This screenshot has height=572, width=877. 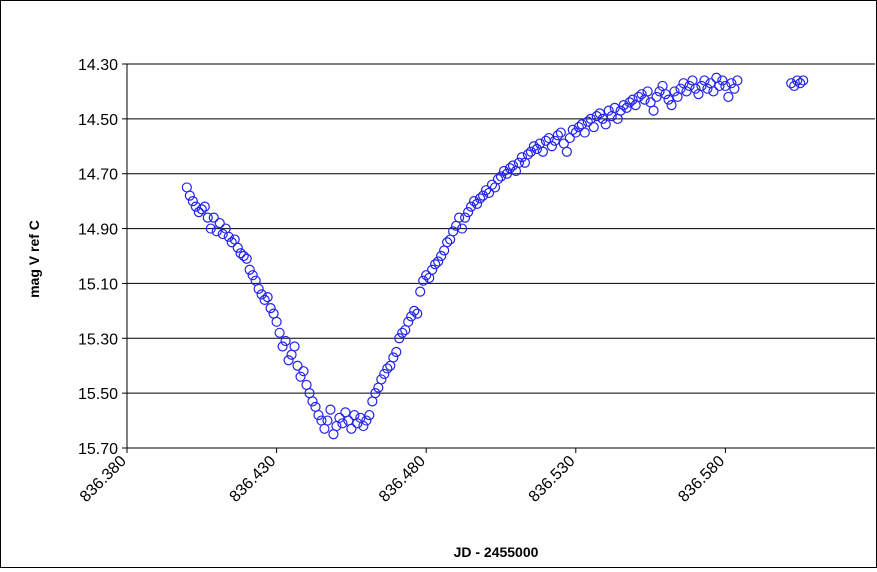 I want to click on x-tick-label-2: 836.480, so click(x=402, y=479).